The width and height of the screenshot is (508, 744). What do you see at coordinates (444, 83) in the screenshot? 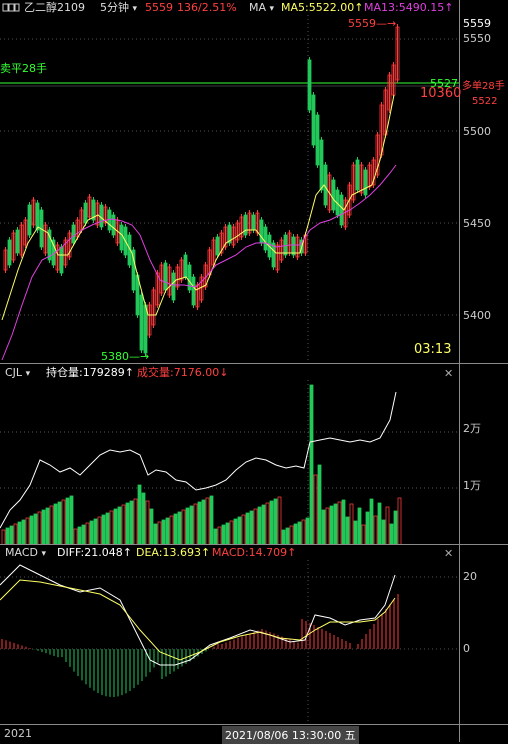
I see `order-line-price: 5527` at bounding box center [444, 83].